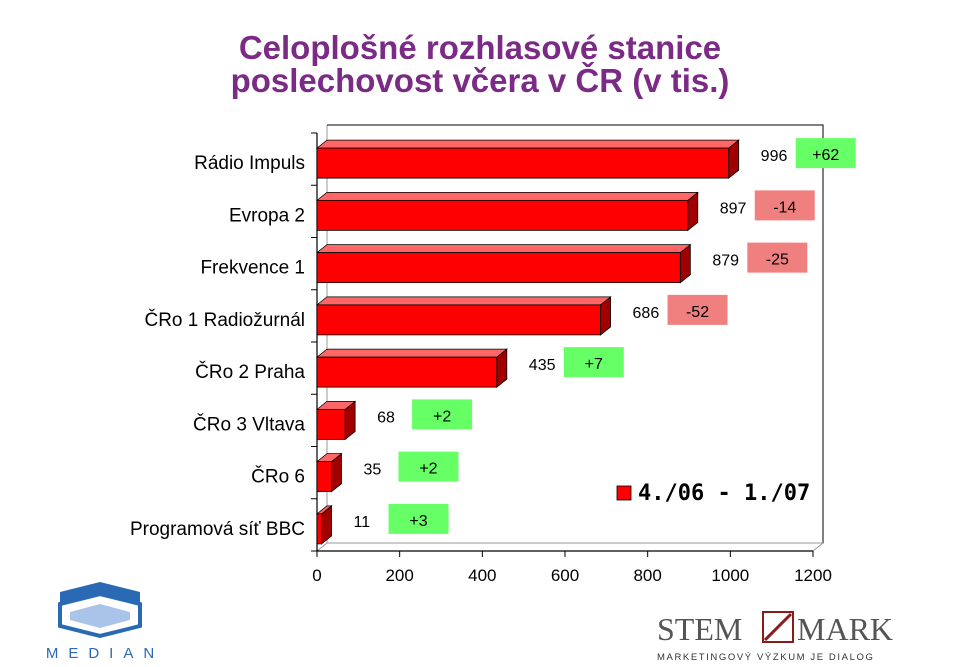 This screenshot has height=667, width=960. Describe the element at coordinates (316, 575) in the screenshot. I see `x-tick-label: 0` at that location.